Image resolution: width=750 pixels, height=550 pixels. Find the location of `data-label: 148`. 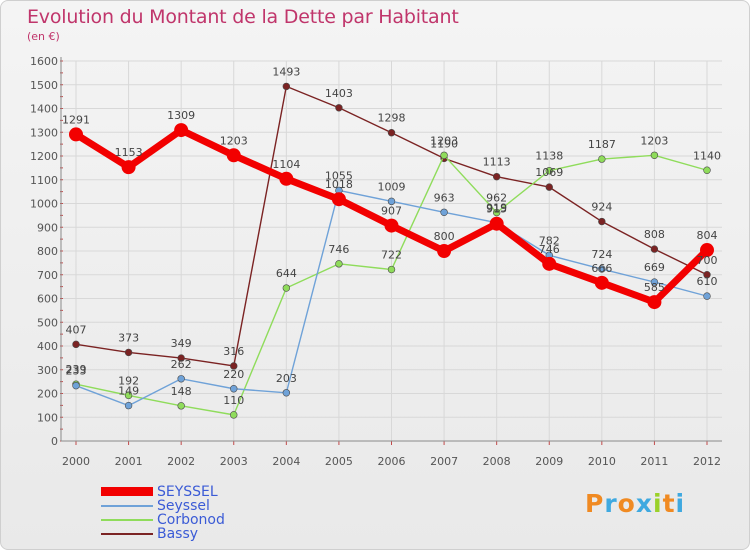

data-label: 148 is located at coordinates (181, 391).